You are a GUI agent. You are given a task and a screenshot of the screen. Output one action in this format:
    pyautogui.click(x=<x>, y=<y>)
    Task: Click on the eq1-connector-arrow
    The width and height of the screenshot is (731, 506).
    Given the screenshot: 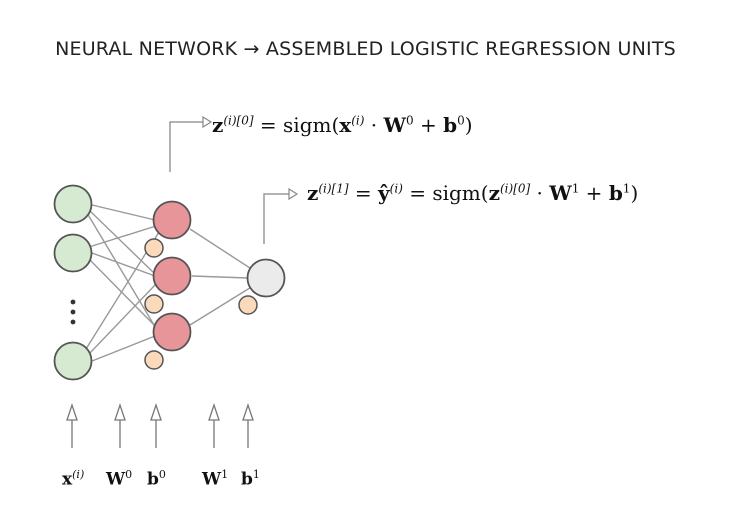 What is the action you would take?
    pyautogui.click(x=293, y=194)
    